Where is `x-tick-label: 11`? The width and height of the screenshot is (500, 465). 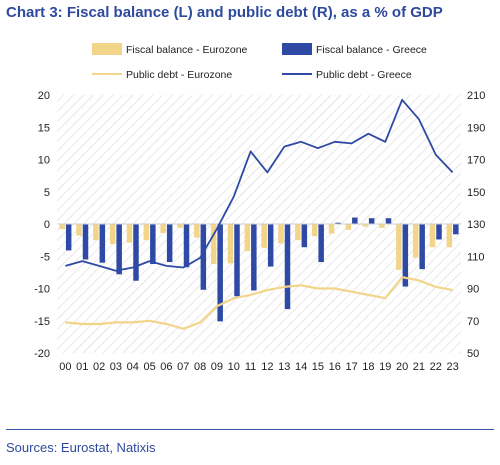 x-tick-label: 11 is located at coordinates (250, 367).